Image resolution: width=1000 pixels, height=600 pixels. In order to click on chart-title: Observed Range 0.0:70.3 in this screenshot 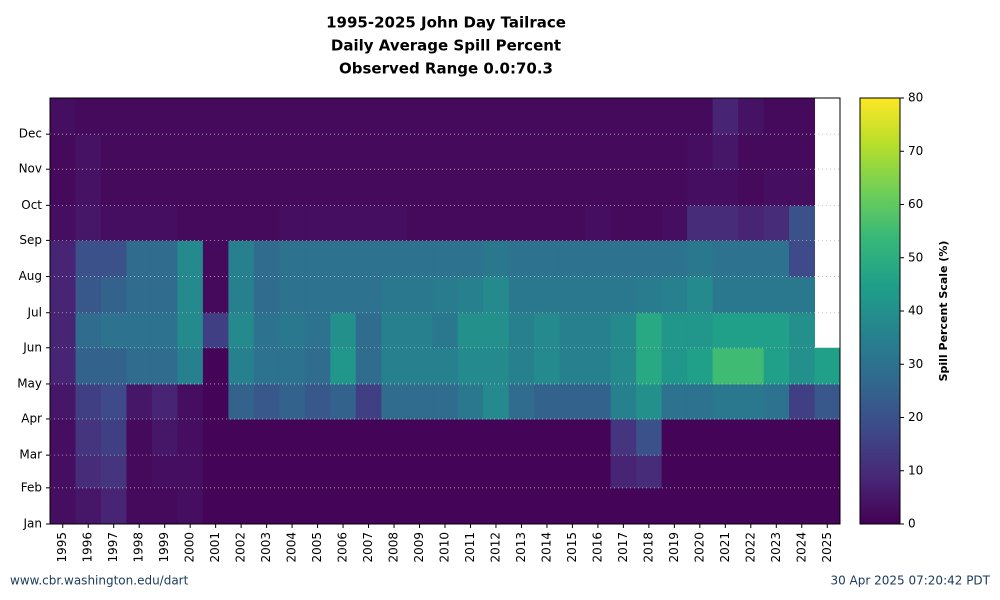, I will do `click(446, 69)`.